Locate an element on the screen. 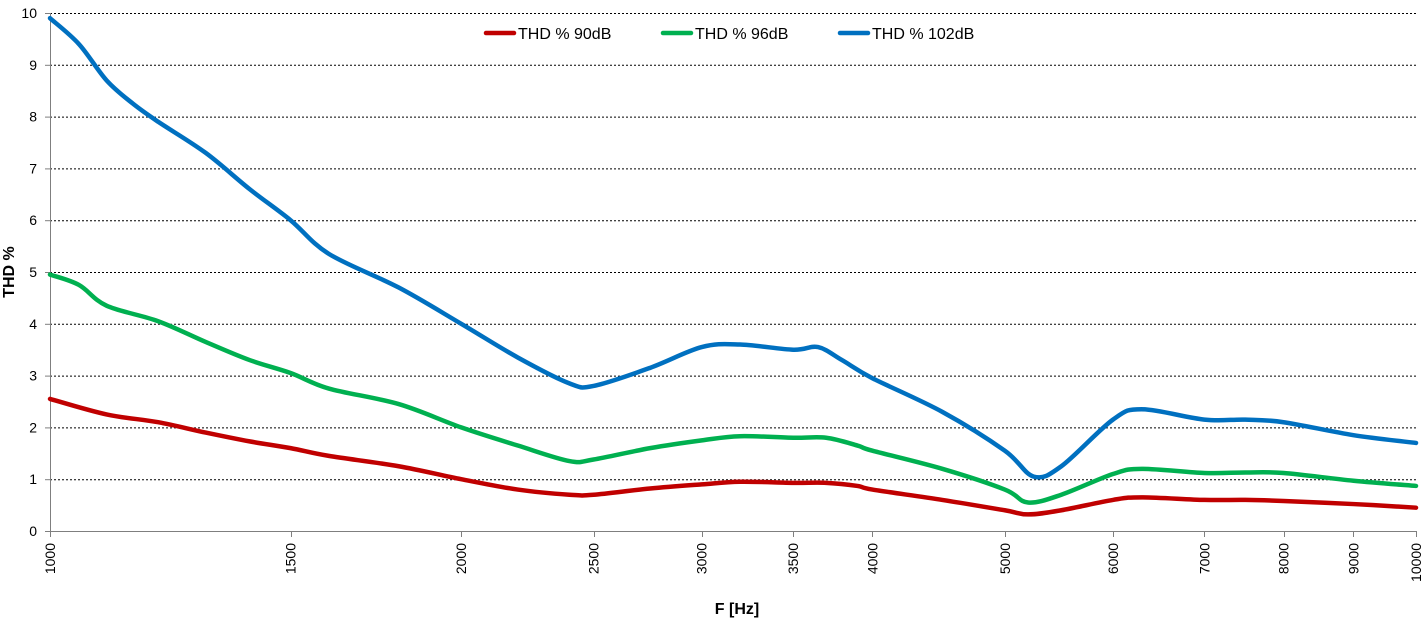 The height and width of the screenshot is (628, 1427). legend-label: THD % 102dB is located at coordinates (923, 34).